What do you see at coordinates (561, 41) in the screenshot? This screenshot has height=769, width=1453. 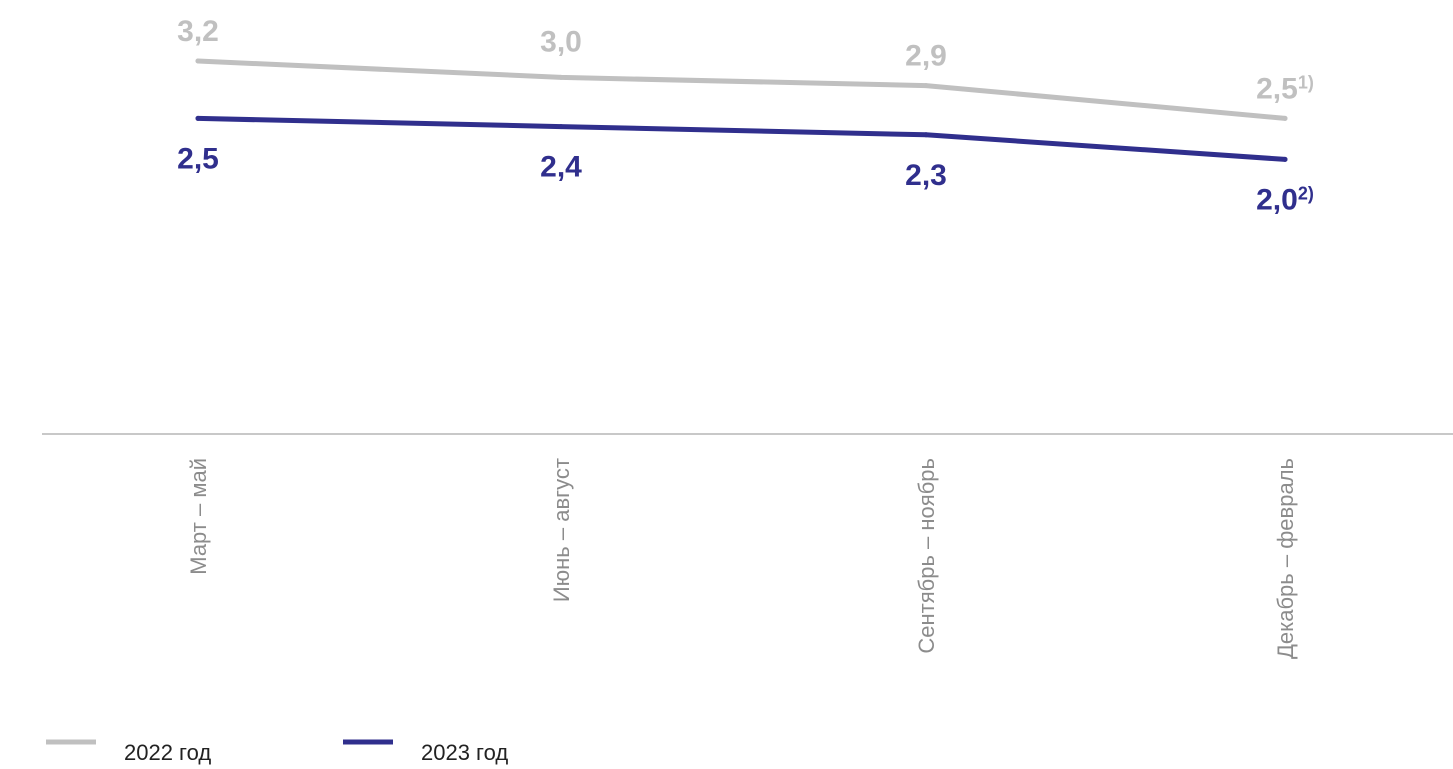 I see `data-label: 3,0` at bounding box center [561, 41].